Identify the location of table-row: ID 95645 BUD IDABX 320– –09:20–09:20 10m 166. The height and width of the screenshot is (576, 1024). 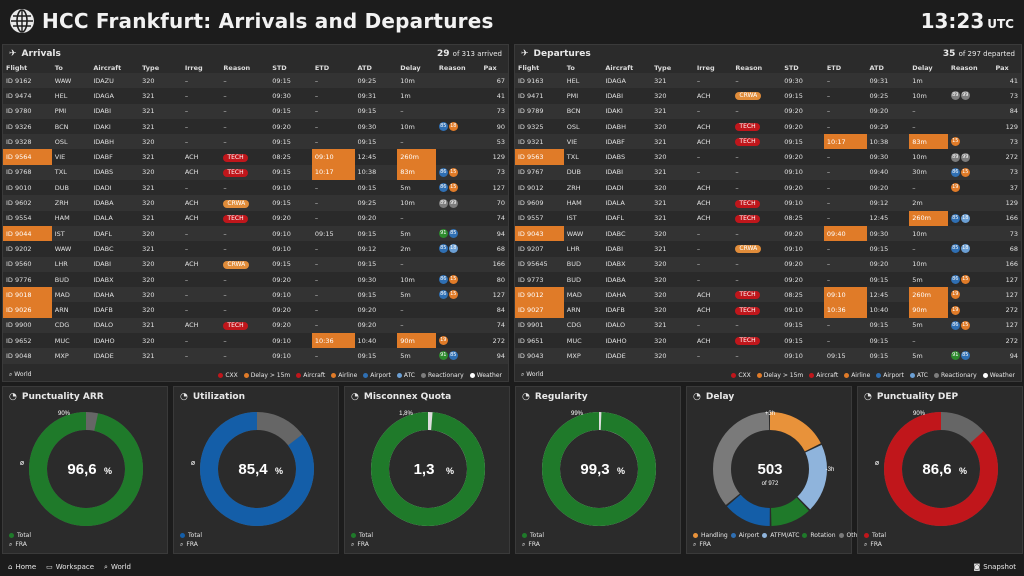
(768, 264).